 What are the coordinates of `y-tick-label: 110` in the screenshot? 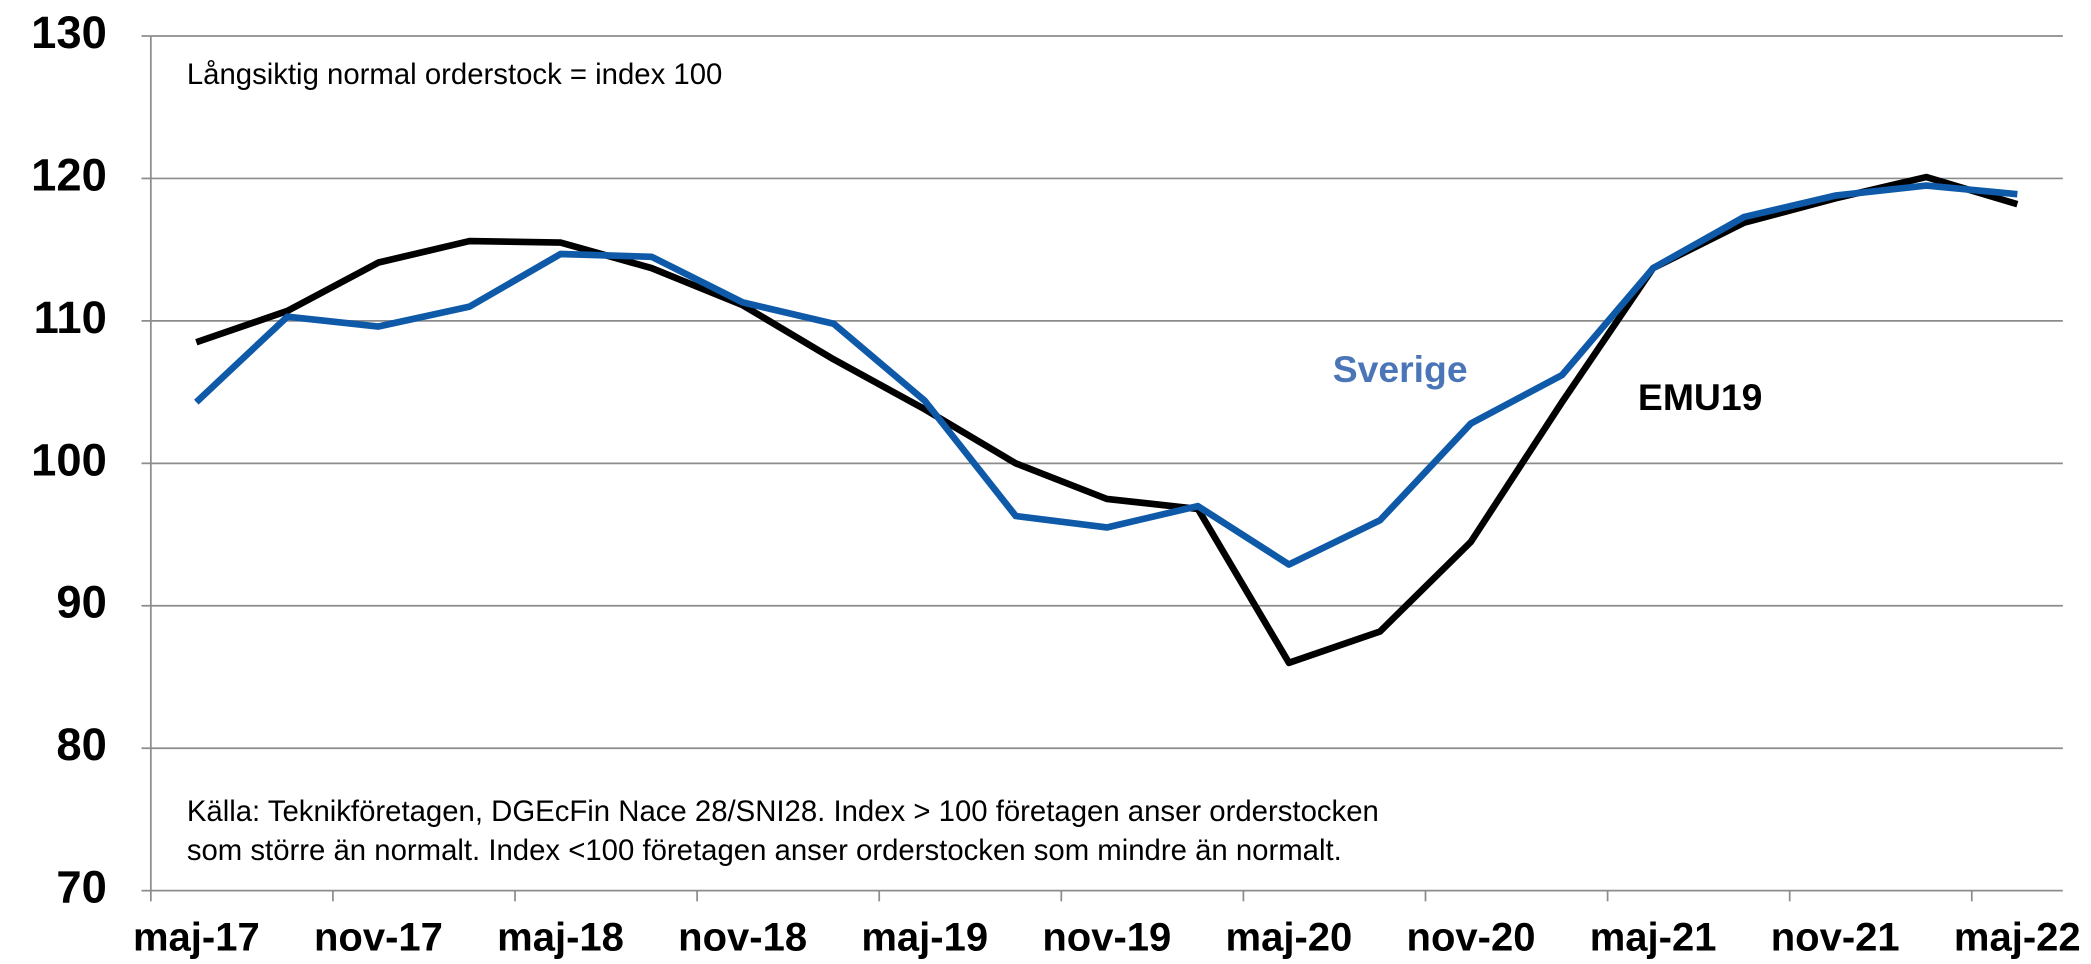 It's located at (70, 317).